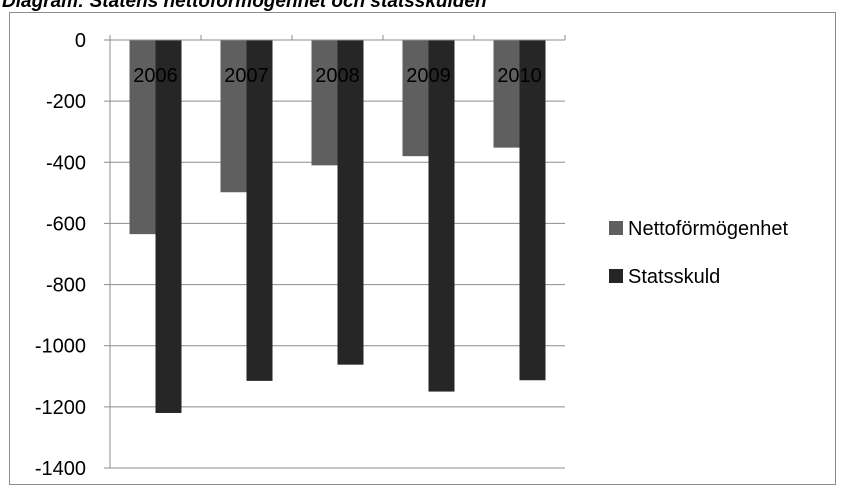 The image size is (846, 492). What do you see at coordinates (66, 163) in the screenshot?
I see `y-tick-label: -400` at bounding box center [66, 163].